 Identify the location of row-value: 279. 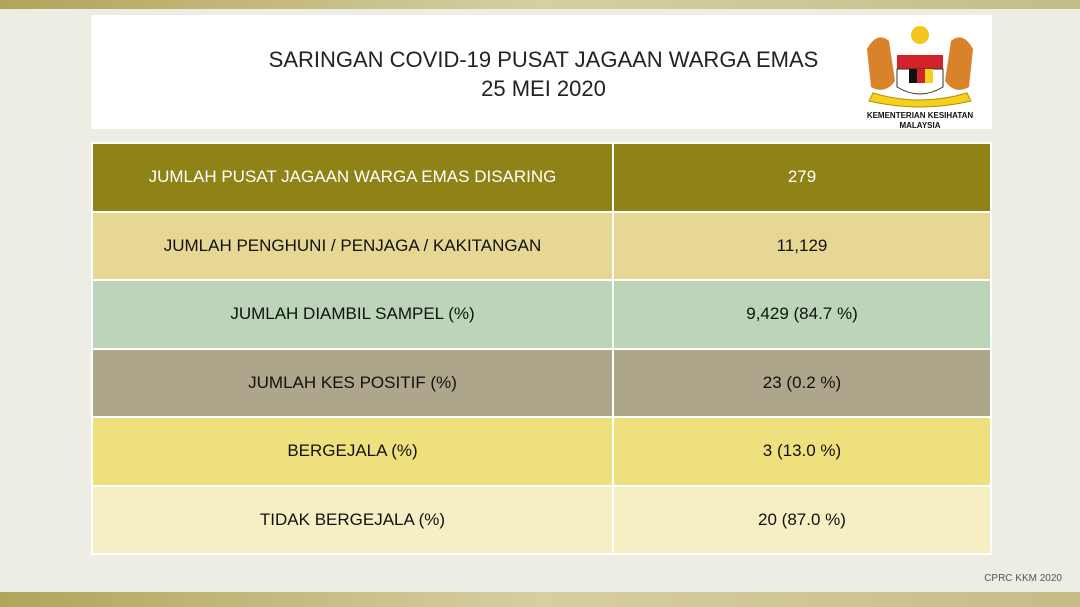
(802, 177).